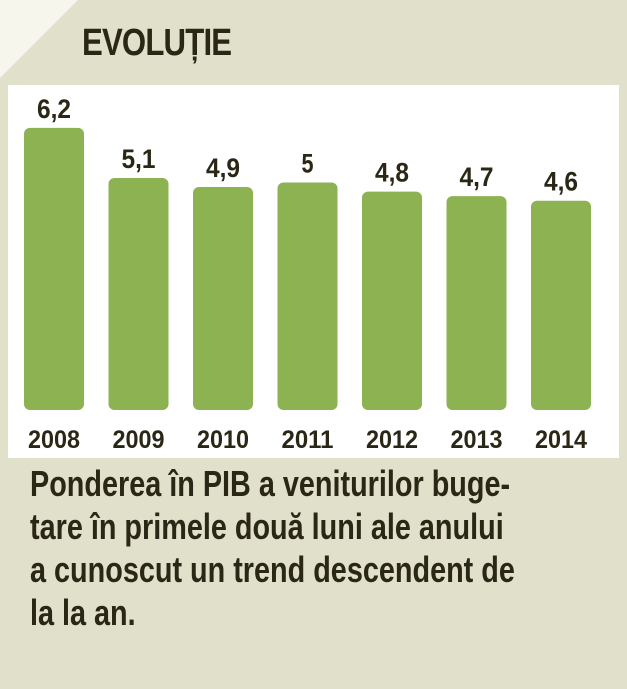 The height and width of the screenshot is (689, 627). Describe the element at coordinates (39, 39) in the screenshot. I see `folded-corner` at that location.